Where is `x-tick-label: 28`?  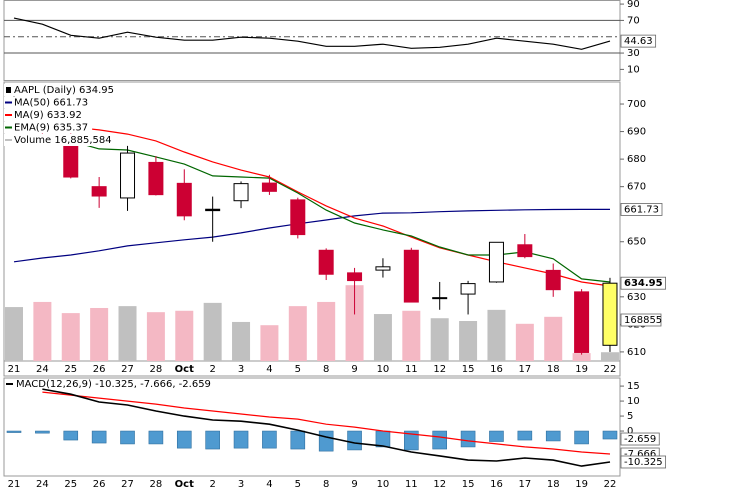 x-tick-label: 28 is located at coordinates (156, 484).